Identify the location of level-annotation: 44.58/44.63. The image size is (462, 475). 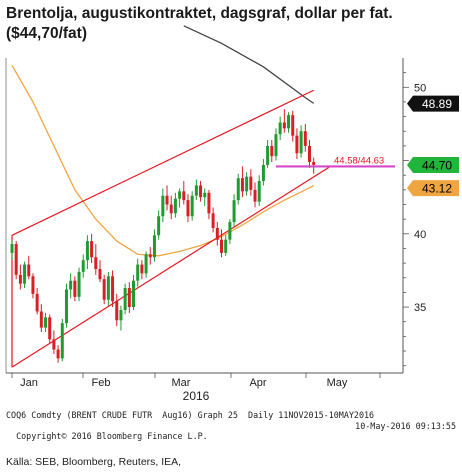
(335, 161).